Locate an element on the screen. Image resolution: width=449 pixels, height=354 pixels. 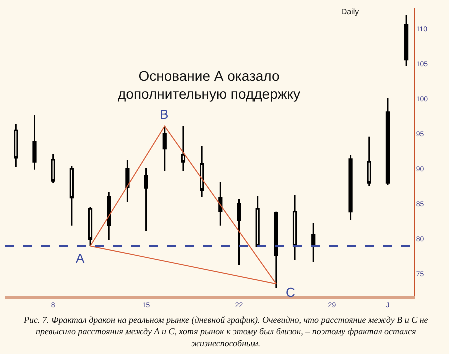
annotation: A is located at coordinates (80, 258).